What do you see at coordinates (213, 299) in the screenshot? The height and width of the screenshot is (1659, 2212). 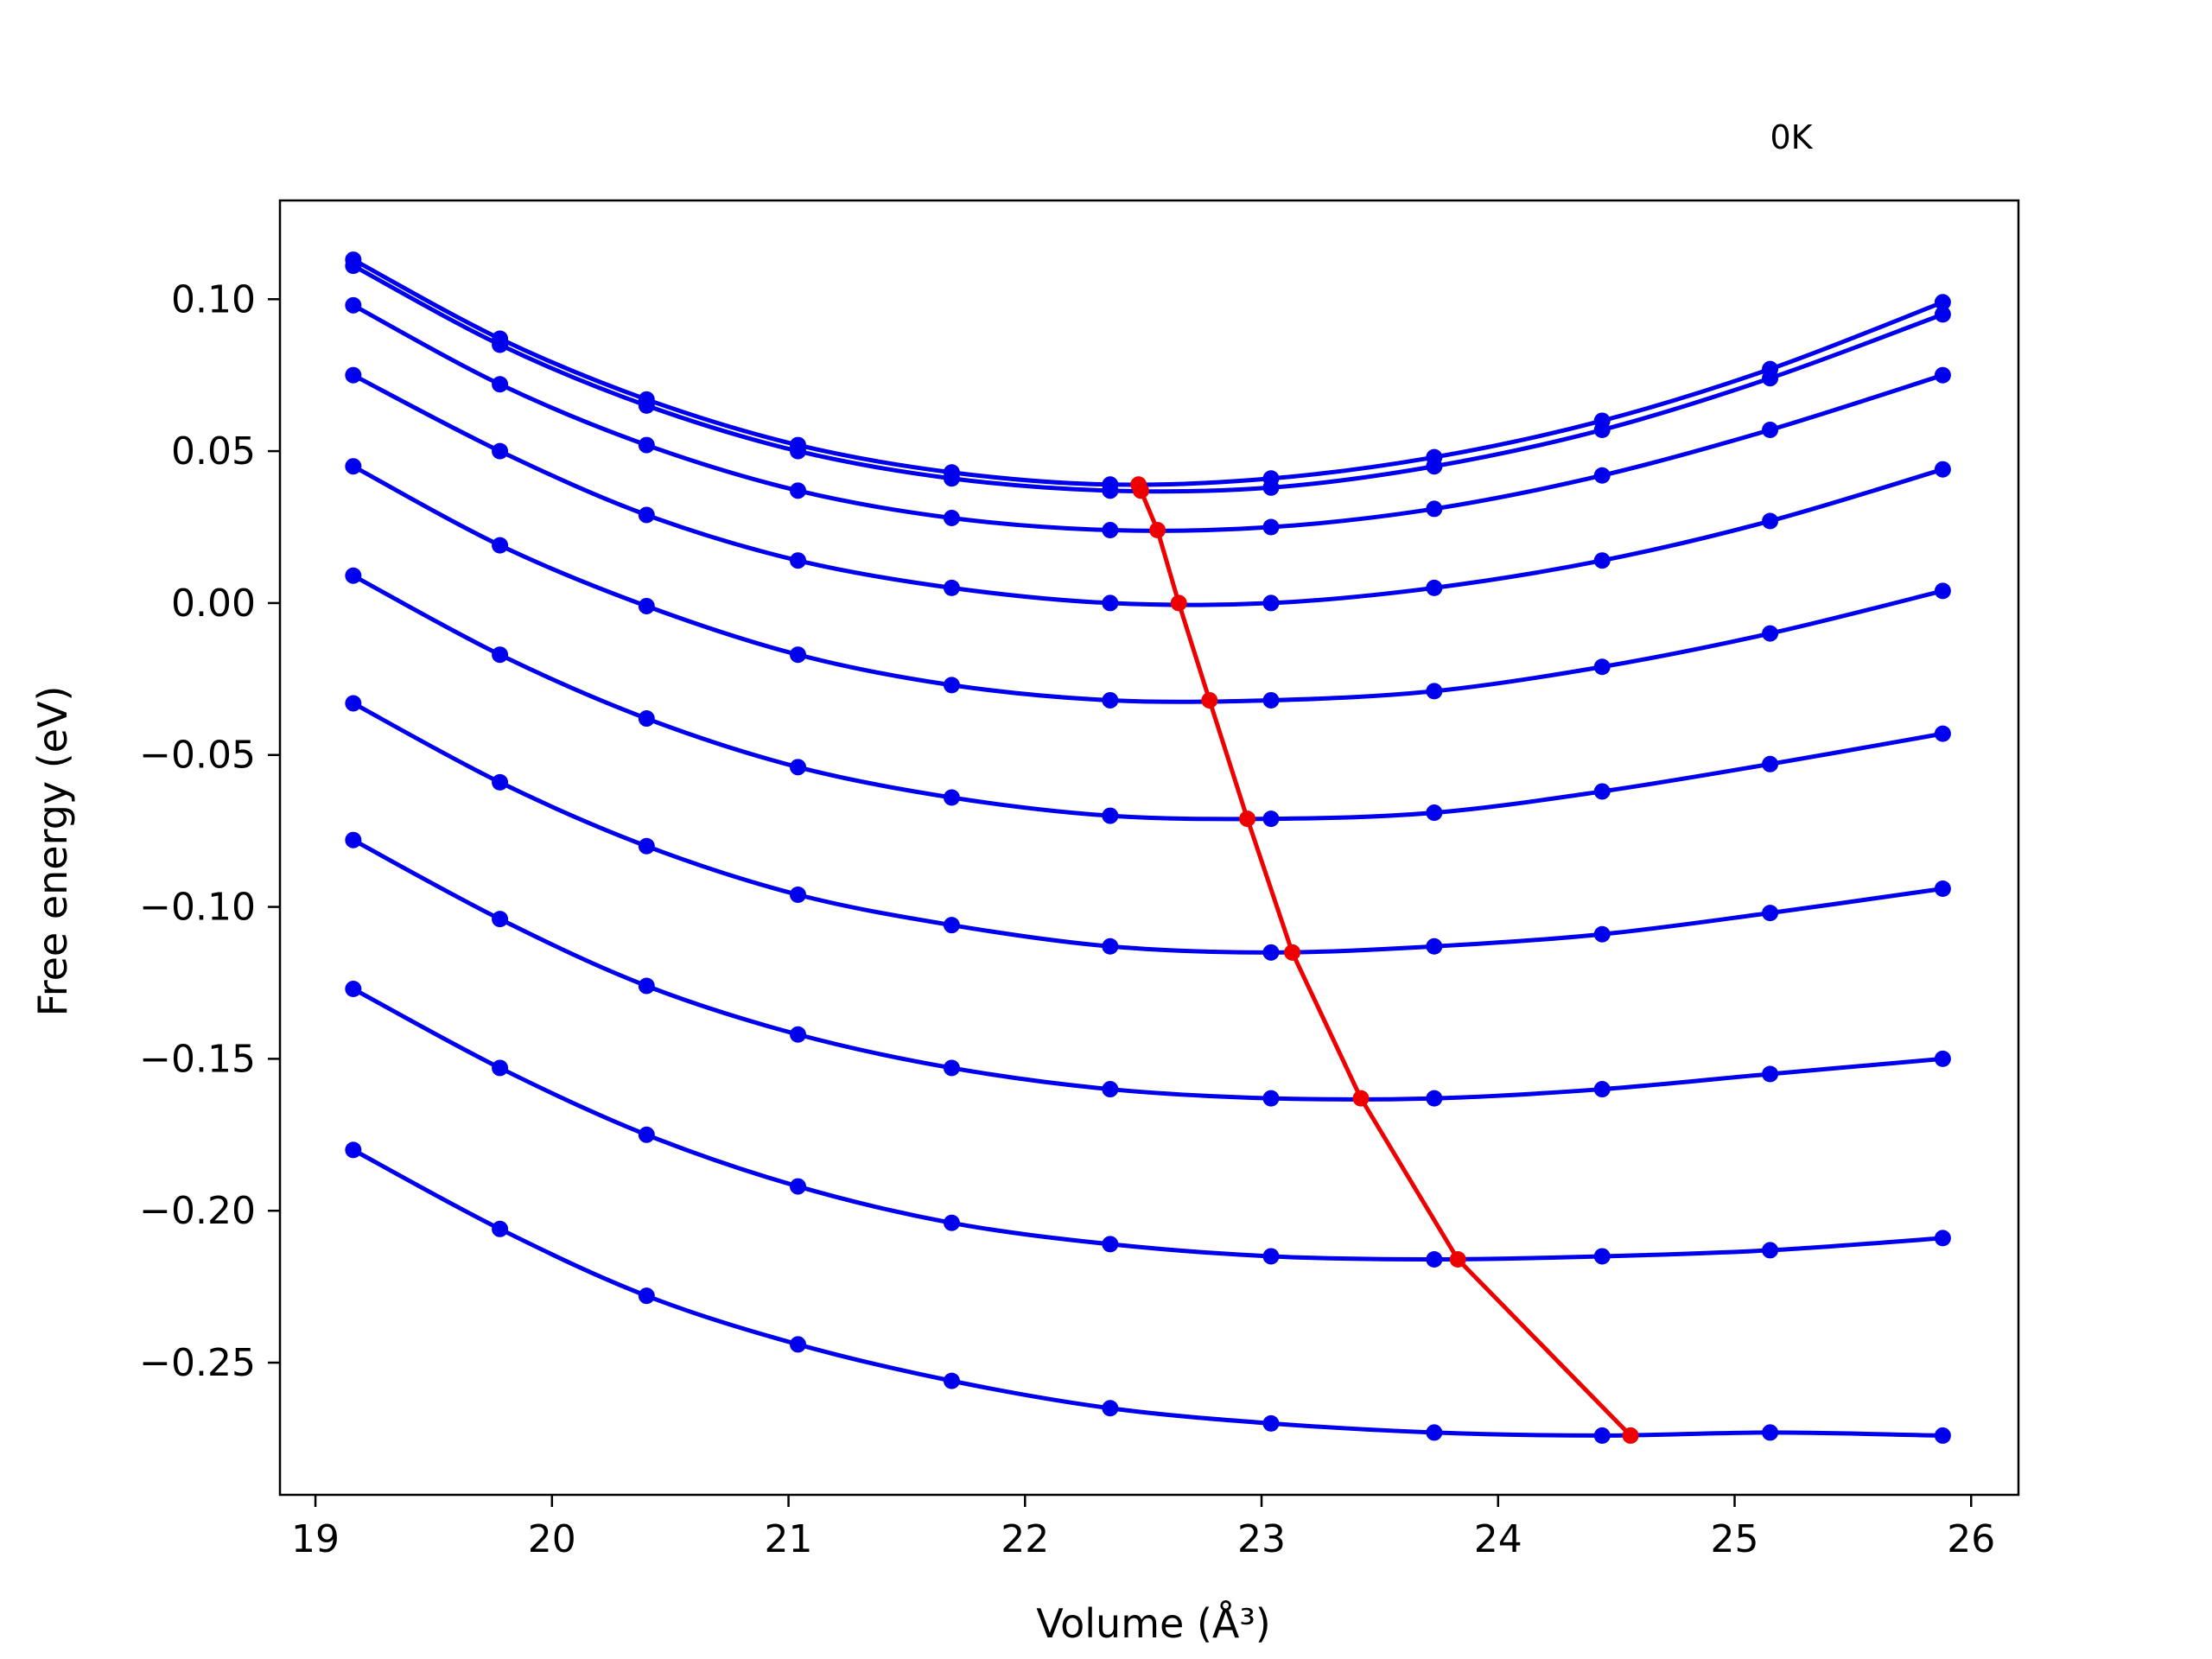 I see `y-tick-label-0: 0.10` at bounding box center [213, 299].